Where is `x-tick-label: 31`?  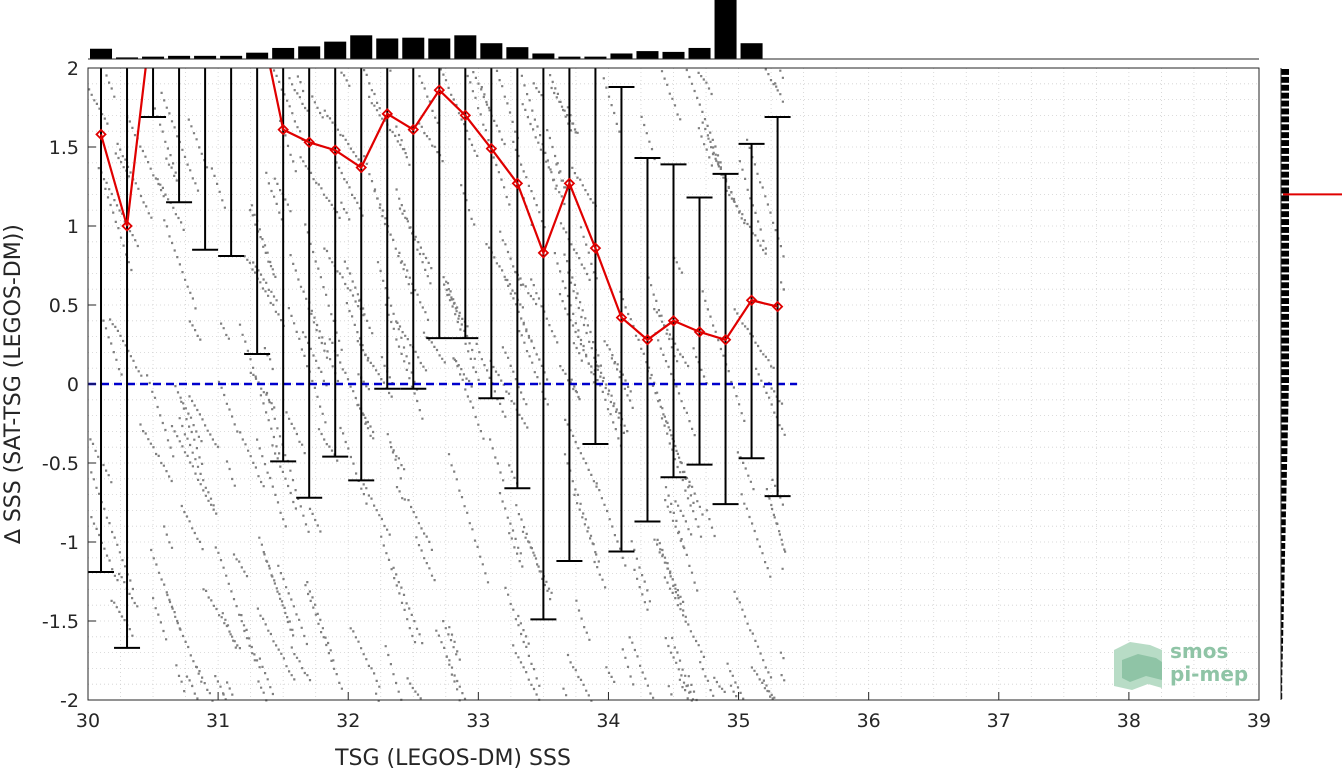
x-tick-label: 31 is located at coordinates (218, 721).